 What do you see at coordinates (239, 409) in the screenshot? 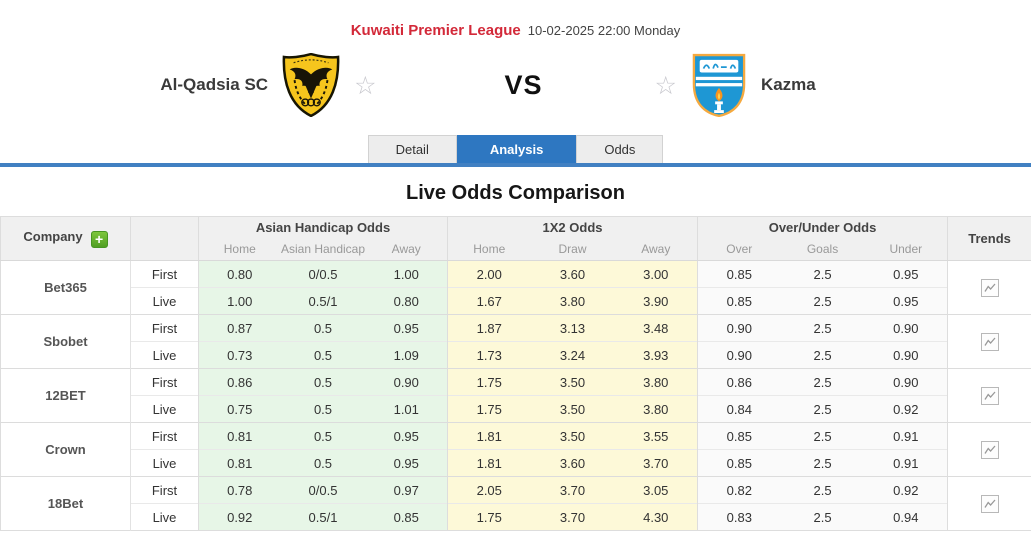
I see `odds-cell: 0.75` at bounding box center [239, 409].